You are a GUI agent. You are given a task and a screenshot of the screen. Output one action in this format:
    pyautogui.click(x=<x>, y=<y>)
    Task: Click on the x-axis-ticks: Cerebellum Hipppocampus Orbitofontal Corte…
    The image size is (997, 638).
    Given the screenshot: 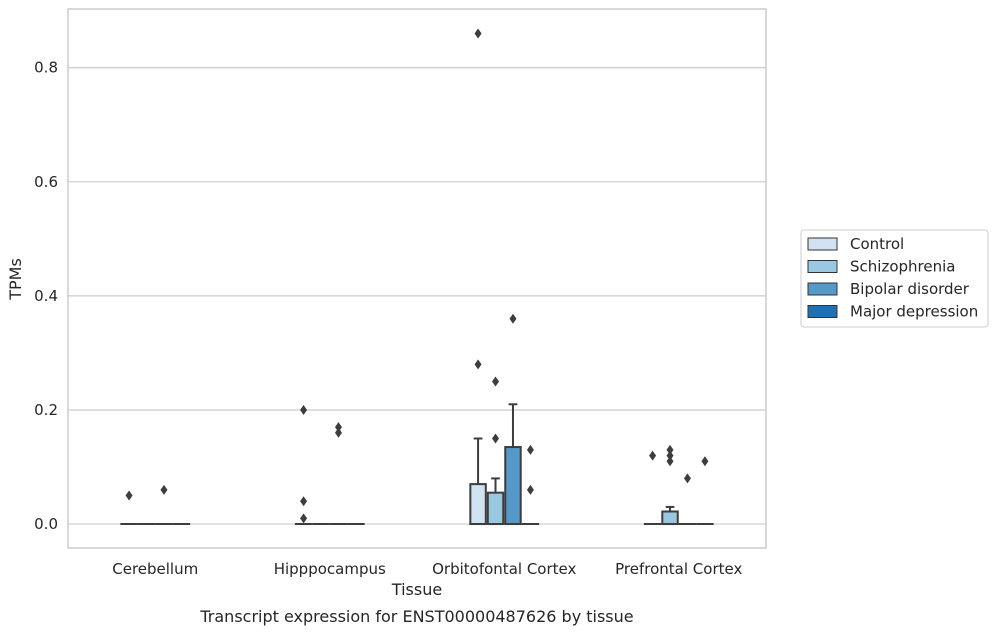 What is the action you would take?
    pyautogui.click(x=427, y=569)
    